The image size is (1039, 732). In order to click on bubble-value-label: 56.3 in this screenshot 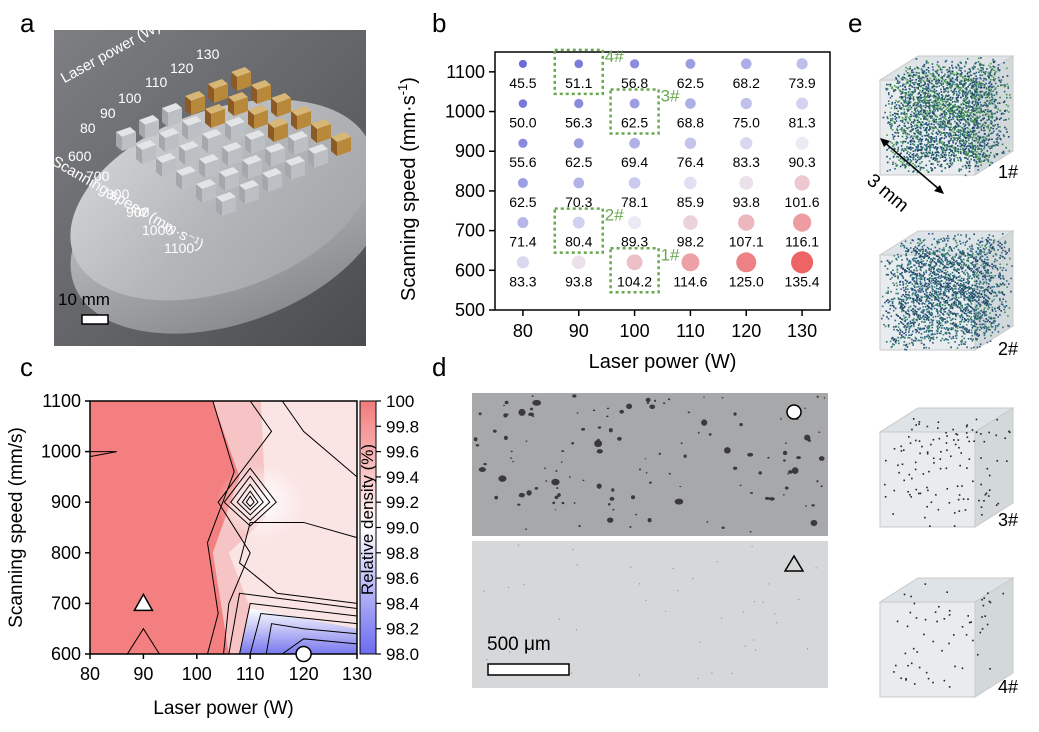, I will do `click(578, 123)`.